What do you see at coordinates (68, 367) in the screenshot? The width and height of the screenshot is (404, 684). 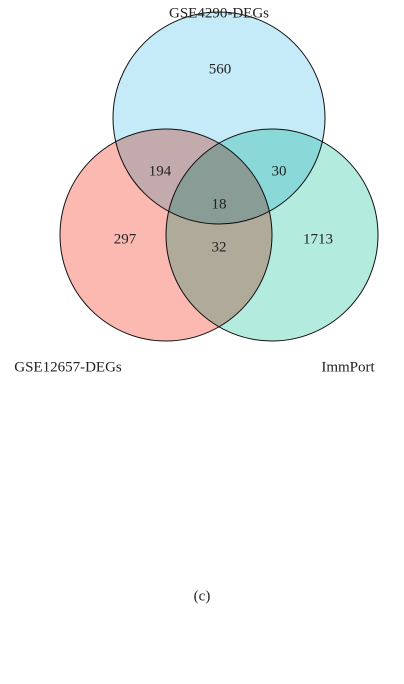 I see `set-label: GSE12657-DEGs` at bounding box center [68, 367].